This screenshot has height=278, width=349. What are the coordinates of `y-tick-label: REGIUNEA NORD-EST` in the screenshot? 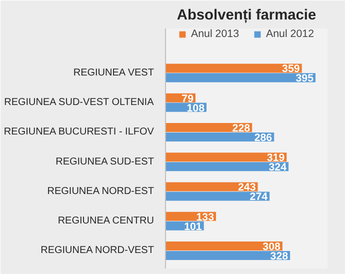 It's located at (100, 191).